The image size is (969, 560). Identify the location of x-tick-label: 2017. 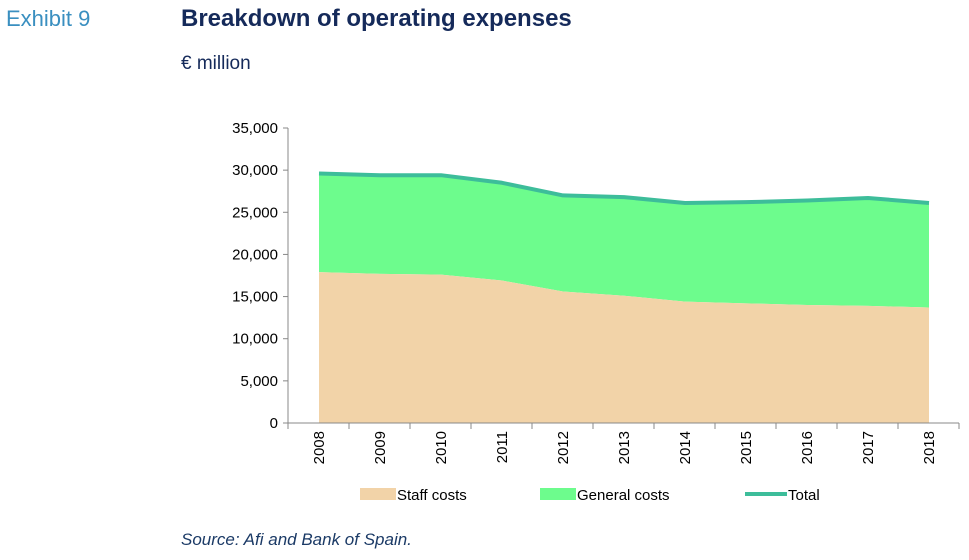
(868, 447).